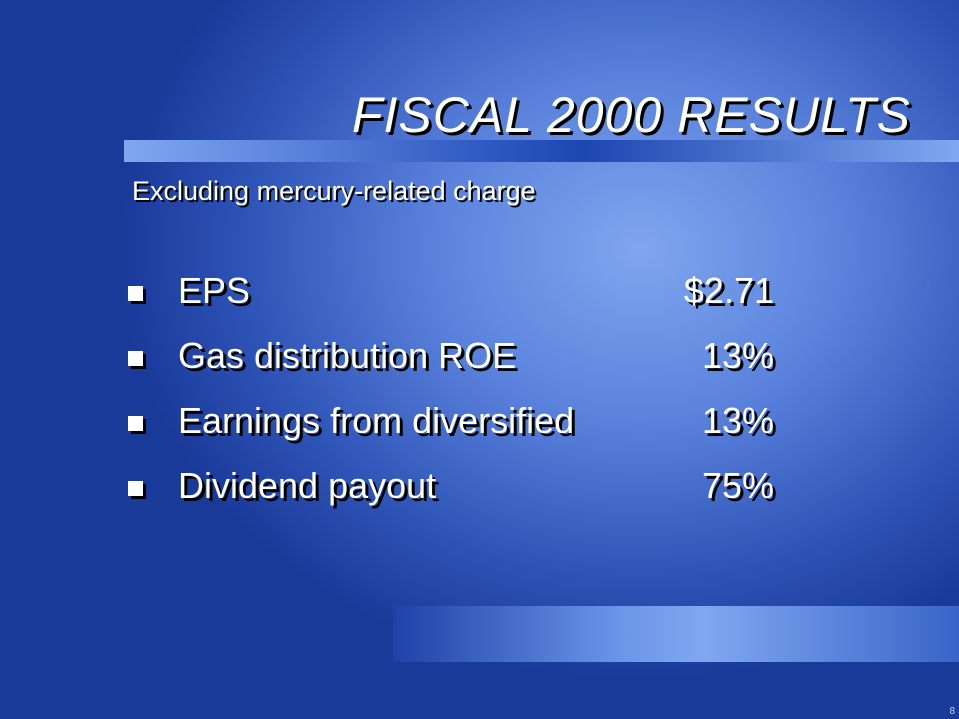 This screenshot has width=959, height=719. What do you see at coordinates (631, 115) in the screenshot?
I see `title: FISCAL 2000 RESULTS` at bounding box center [631, 115].